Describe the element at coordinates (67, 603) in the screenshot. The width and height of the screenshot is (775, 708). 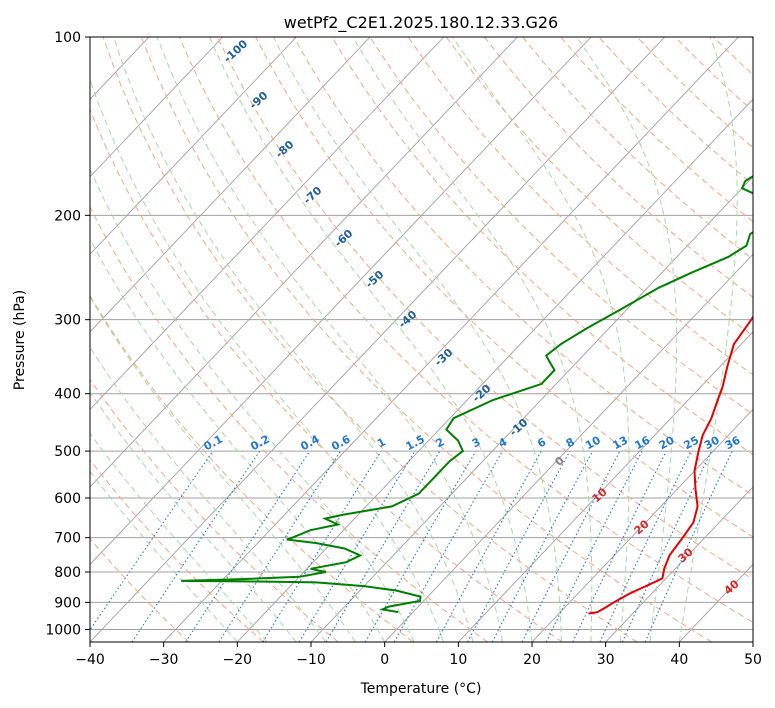
I see `y-tick-label: 900` at that location.